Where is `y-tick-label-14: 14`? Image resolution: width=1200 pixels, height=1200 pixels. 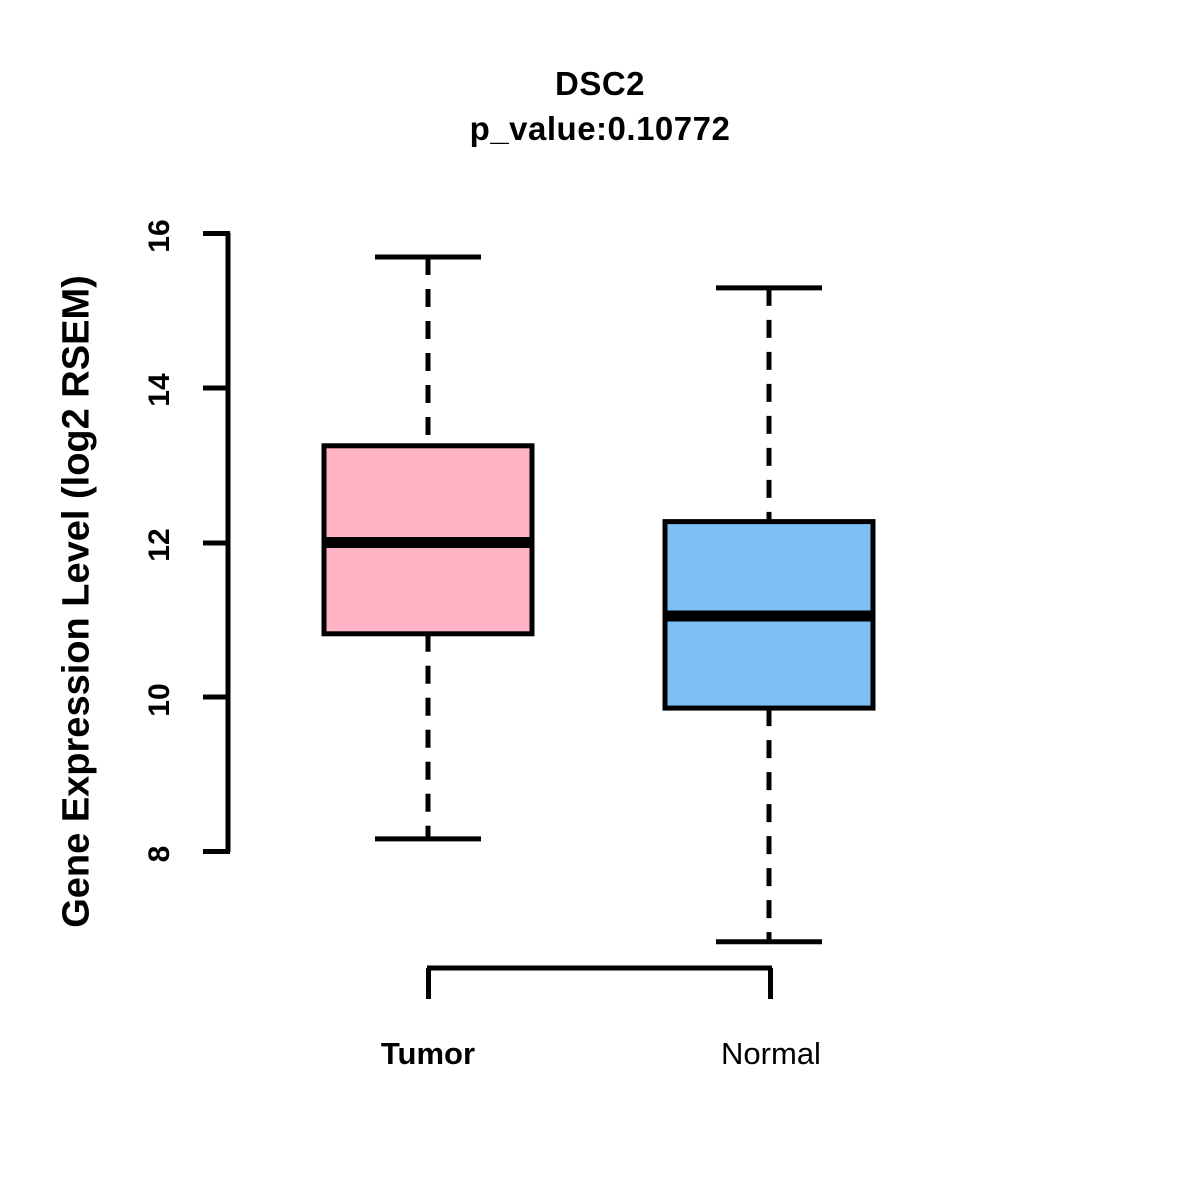 y-tick-label-14: 14 is located at coordinates (159, 390).